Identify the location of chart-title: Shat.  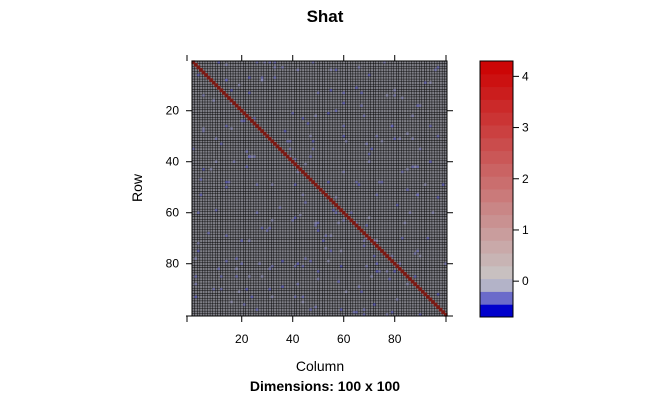
(325, 16).